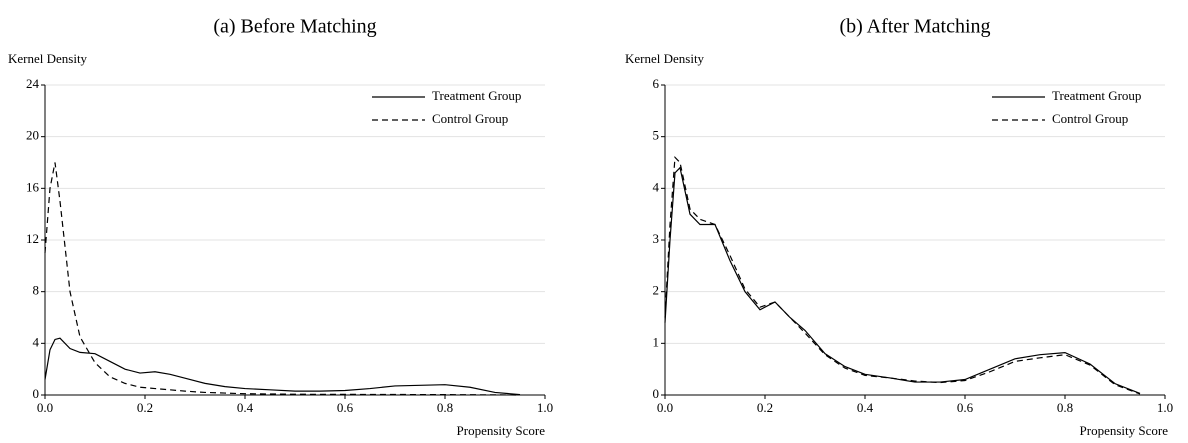 The width and height of the screenshot is (1188, 443). I want to click on y-tick-label: 8, so click(36, 290).